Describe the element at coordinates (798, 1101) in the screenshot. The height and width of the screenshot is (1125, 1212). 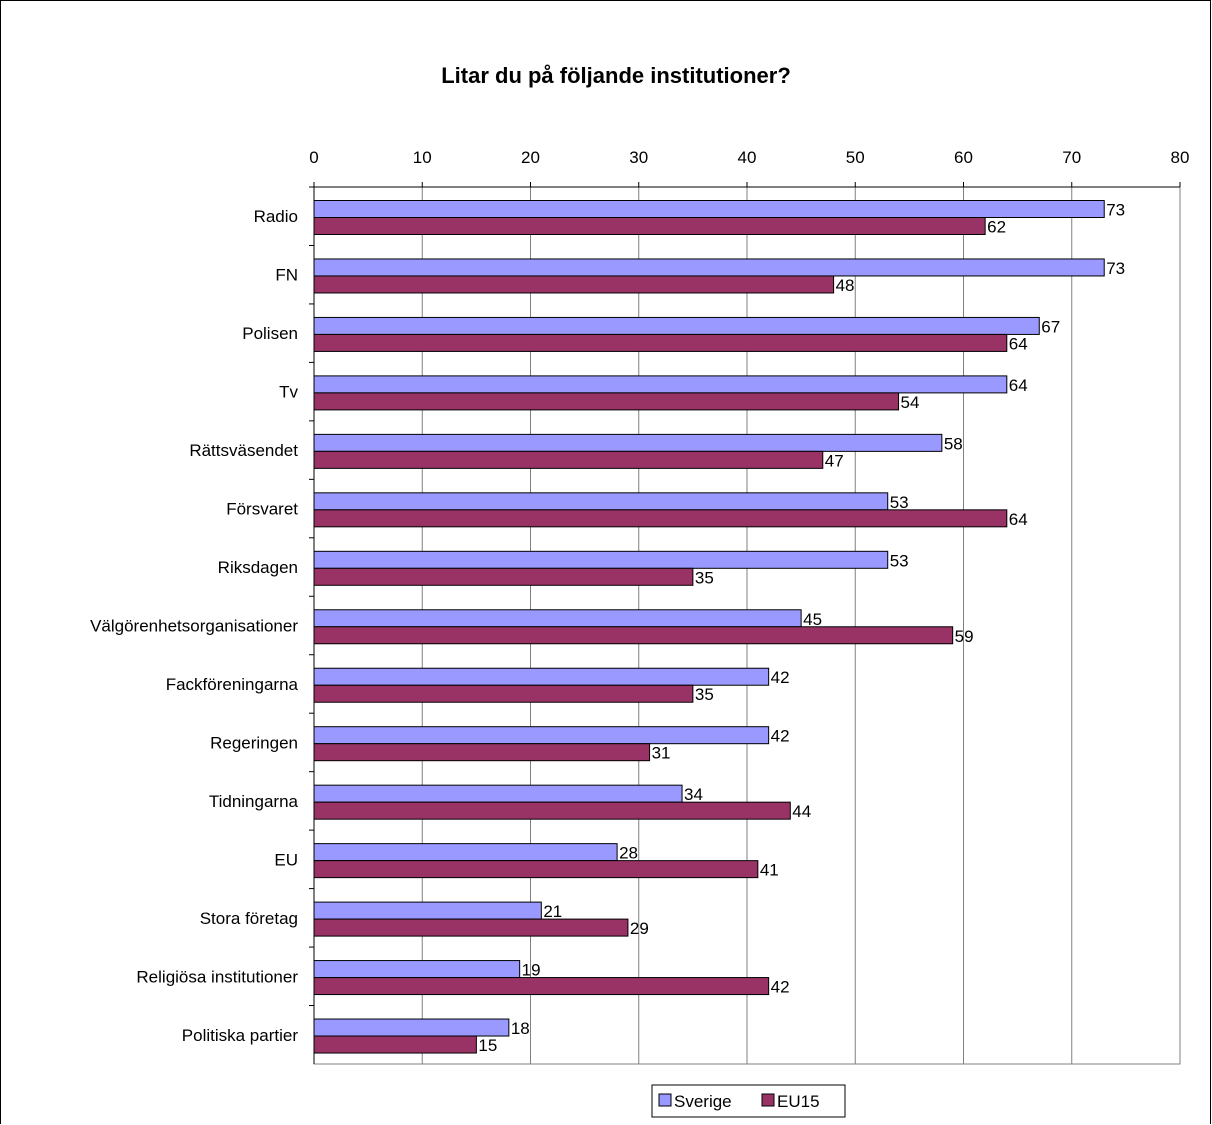
I see `legend-label-eu15: EU15` at that location.